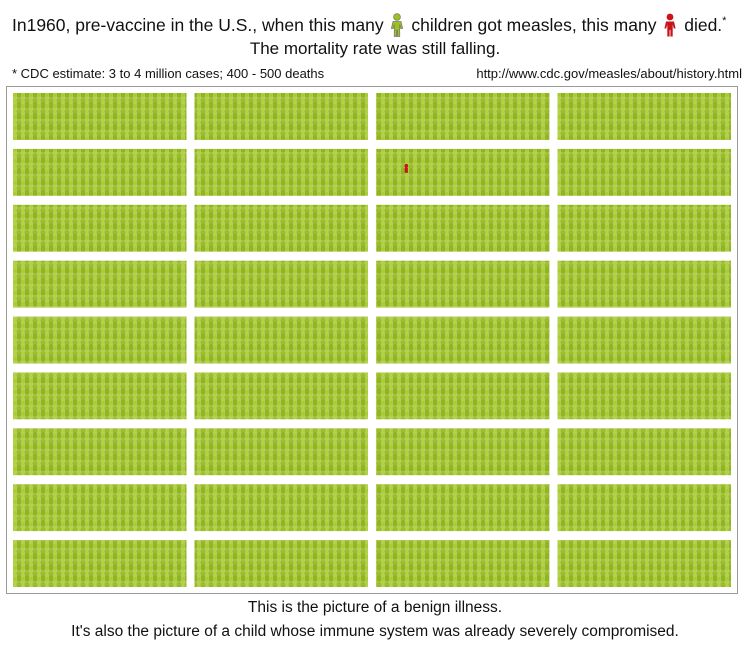 The image size is (750, 650). I want to click on footnote-mark: *, so click(724, 21).